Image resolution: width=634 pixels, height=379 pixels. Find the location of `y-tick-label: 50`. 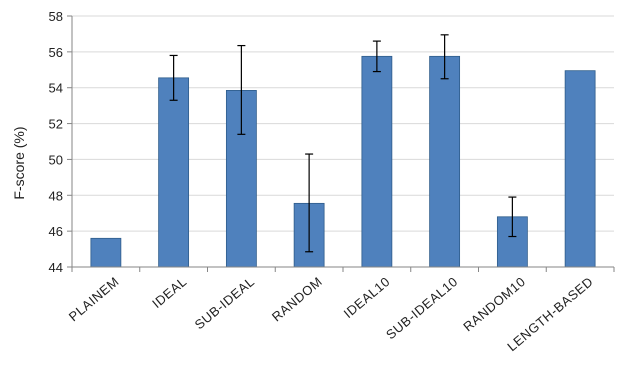

y-tick-label: 50 is located at coordinates (56, 159).